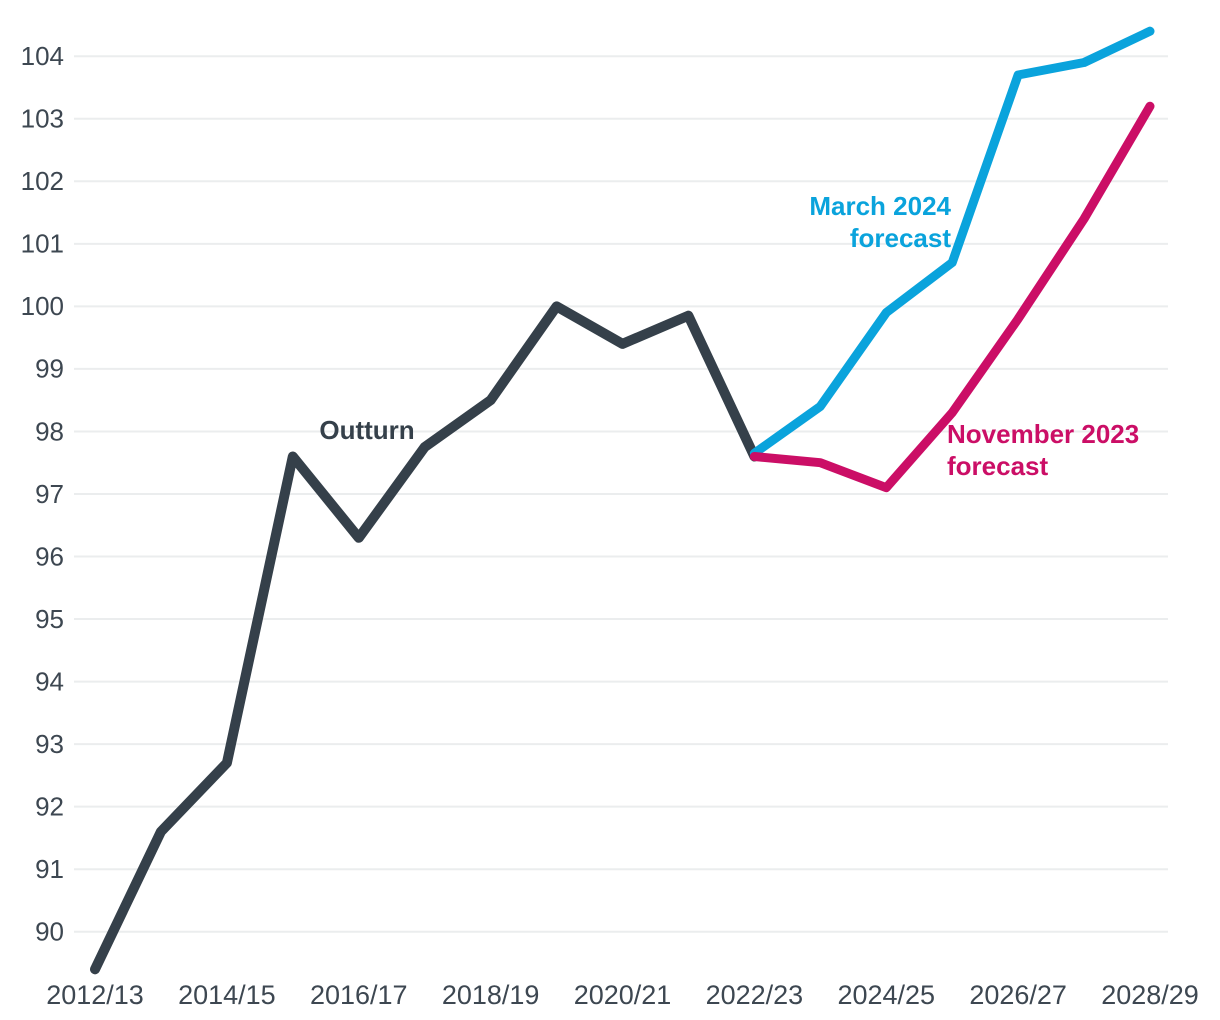 This screenshot has width=1220, height=1020. Describe the element at coordinates (49, 807) in the screenshot. I see `y-axis-tick-label: 92` at that location.